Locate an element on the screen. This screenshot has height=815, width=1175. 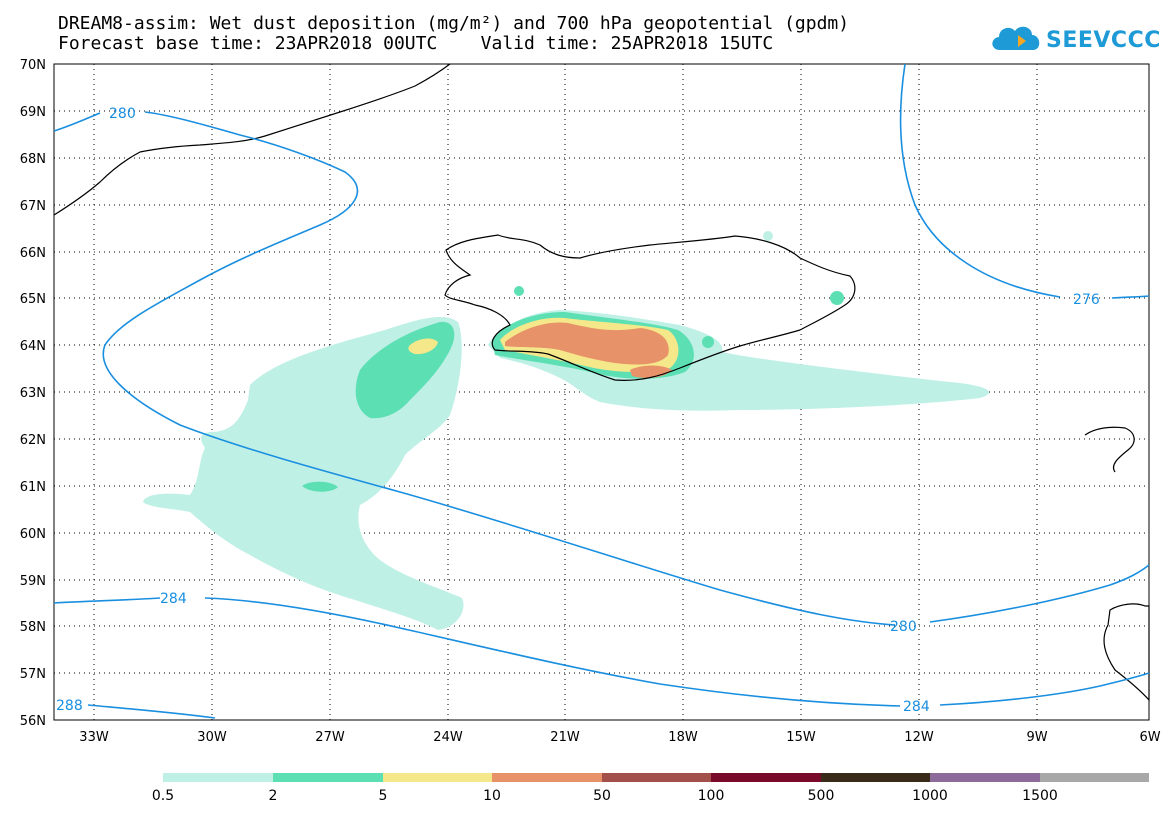
lat-label: 59N is located at coordinates (33, 581).